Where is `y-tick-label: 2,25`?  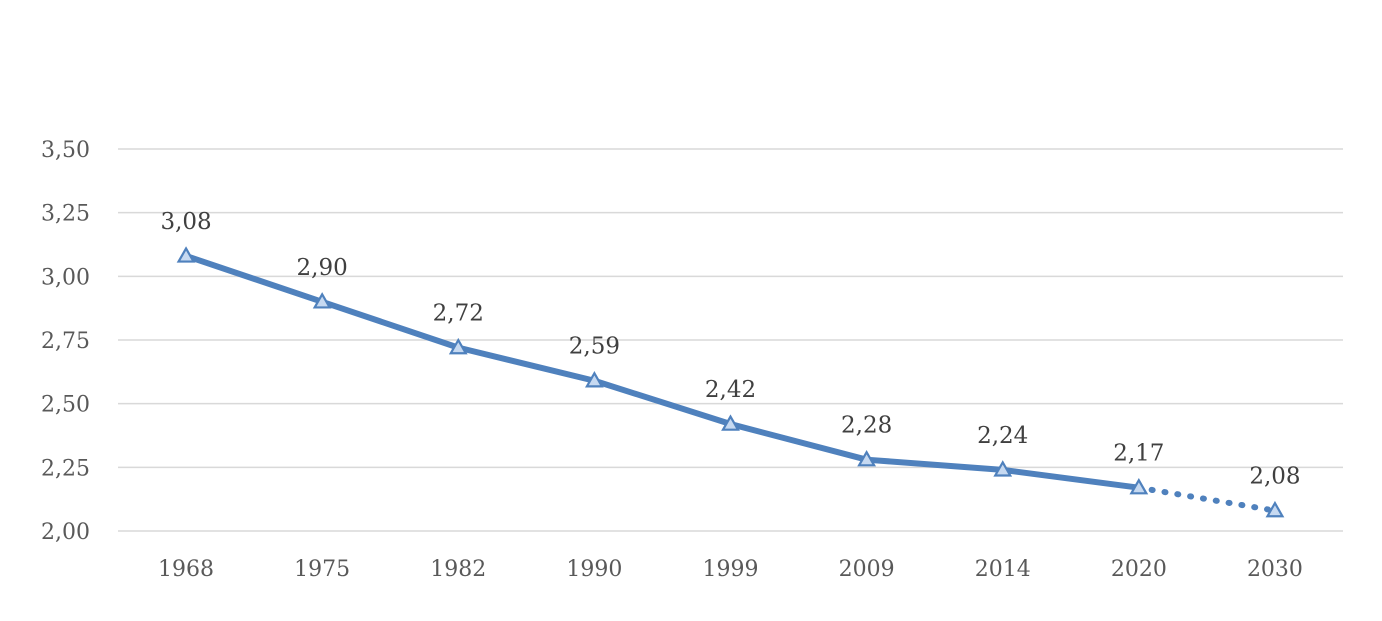
y-tick-label: 2,25 is located at coordinates (65, 468).